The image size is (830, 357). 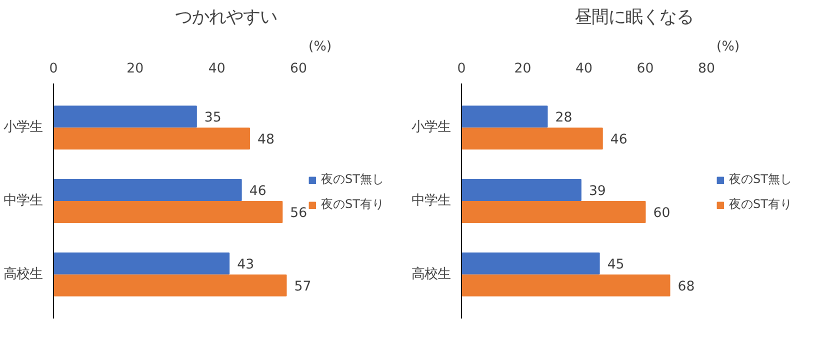 I want to click on data-label: 39, so click(x=597, y=191).